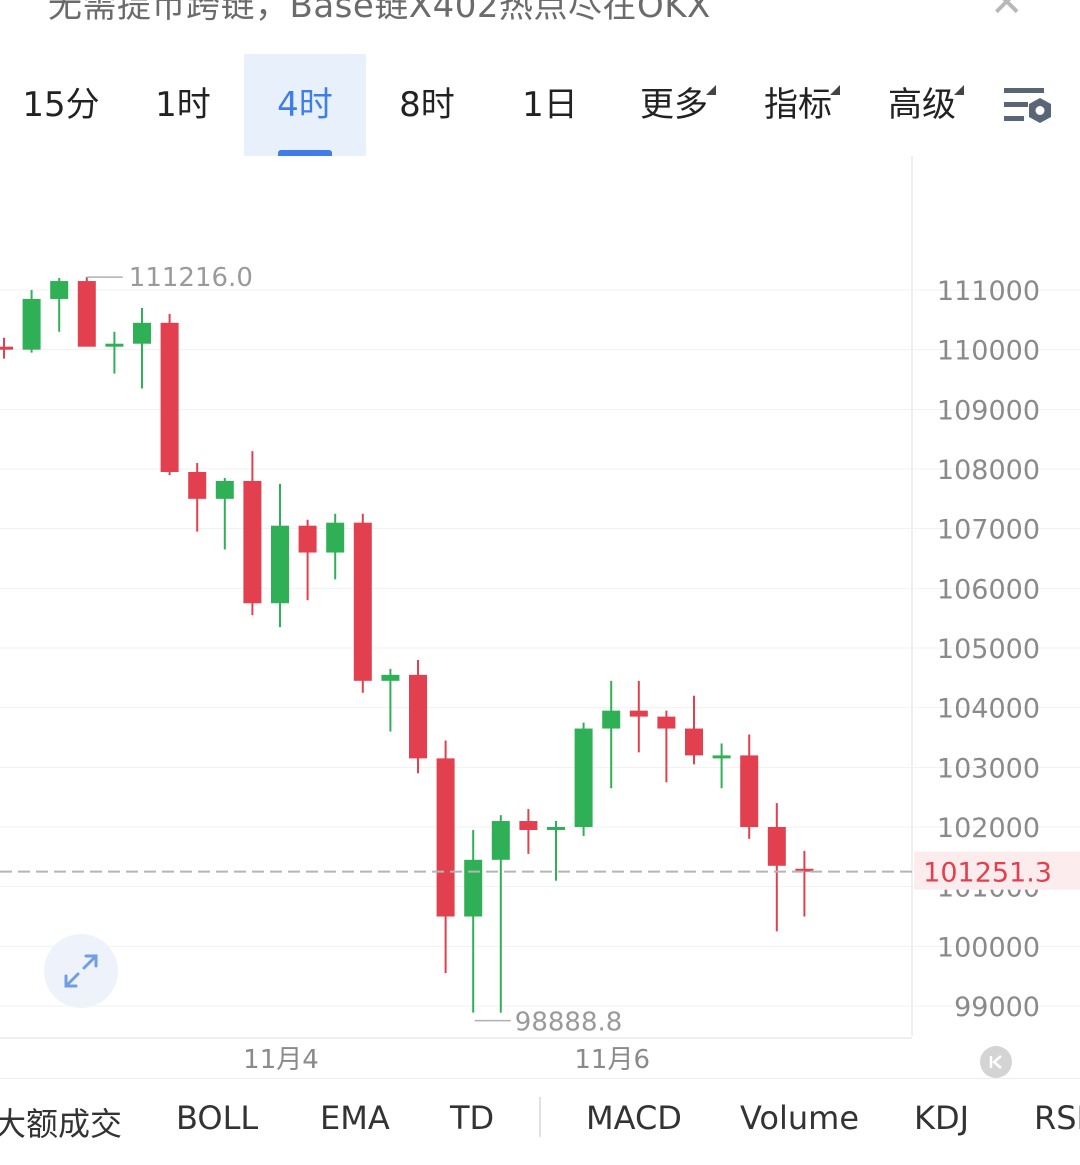 The width and height of the screenshot is (1080, 1165). What do you see at coordinates (612, 1060) in the screenshot?
I see `x-tick-label: 11月6` at bounding box center [612, 1060].